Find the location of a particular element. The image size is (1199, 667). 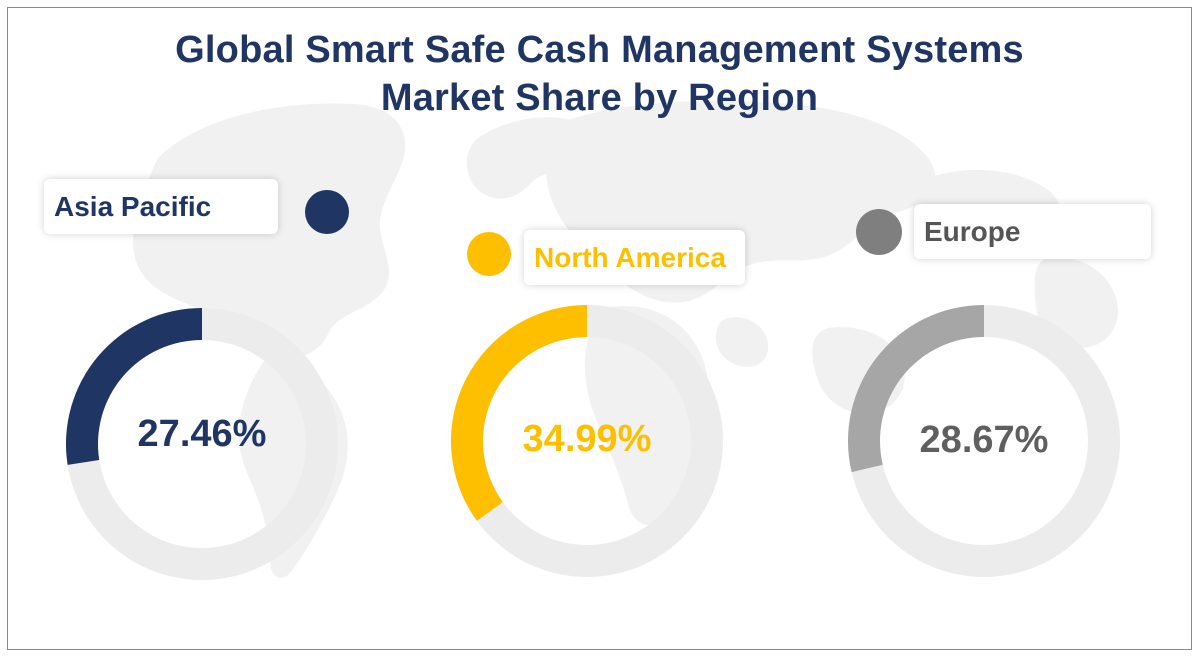

value-label-north-america: 34.99% is located at coordinates (587, 439).